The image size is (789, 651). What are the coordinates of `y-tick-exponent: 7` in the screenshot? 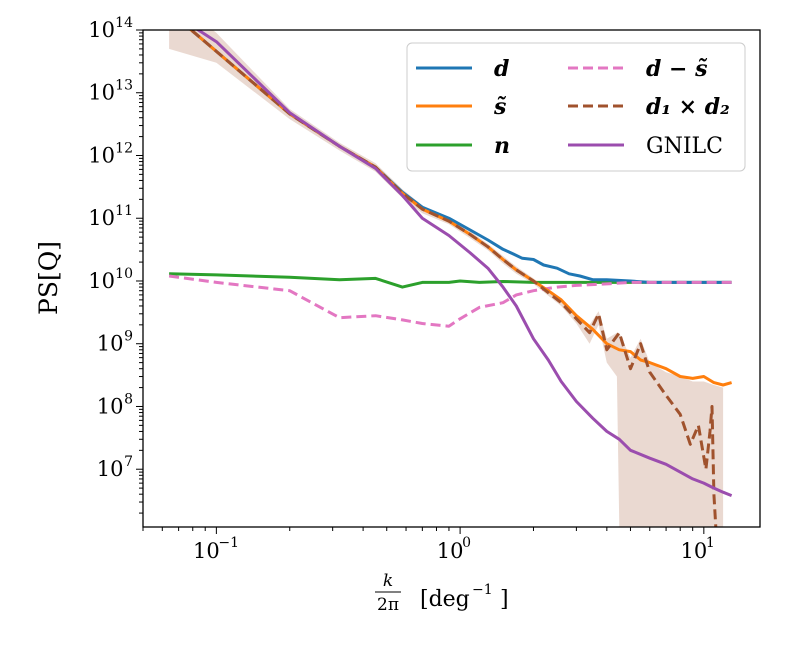 It's located at (128, 462).